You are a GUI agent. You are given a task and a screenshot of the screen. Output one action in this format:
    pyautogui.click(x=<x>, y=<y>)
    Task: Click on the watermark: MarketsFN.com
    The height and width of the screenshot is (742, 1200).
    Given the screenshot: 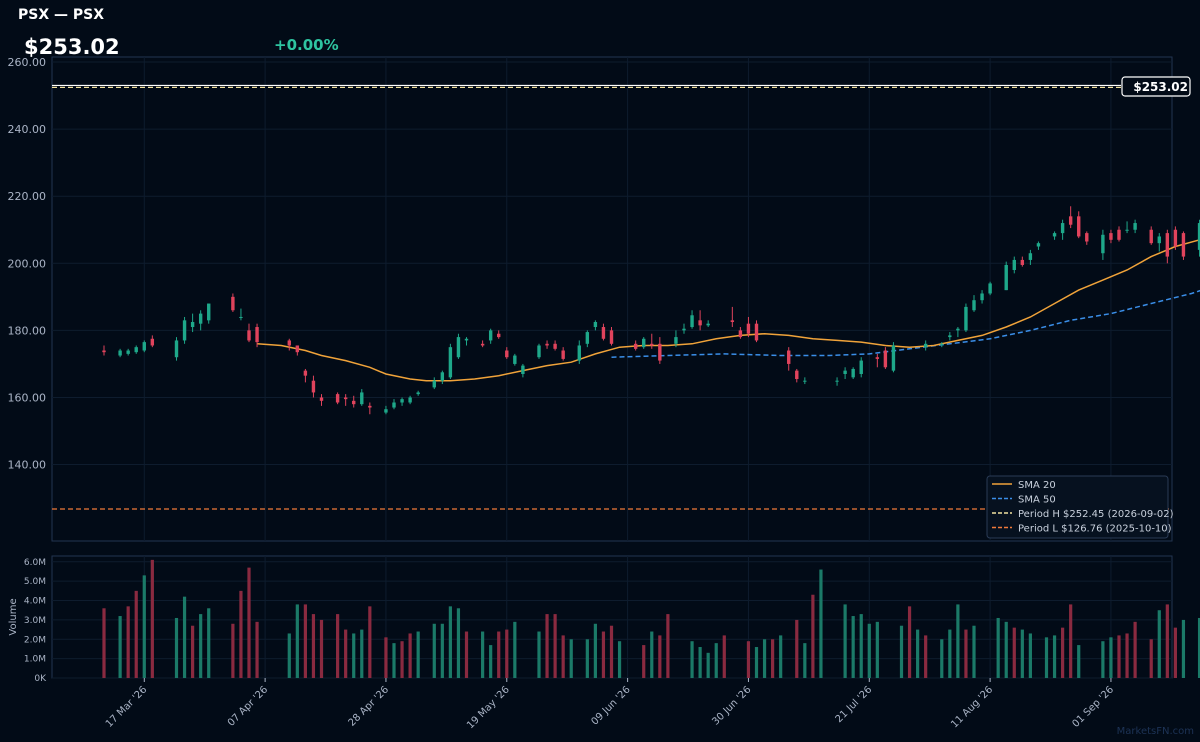 What is the action you would take?
    pyautogui.click(x=1155, y=731)
    